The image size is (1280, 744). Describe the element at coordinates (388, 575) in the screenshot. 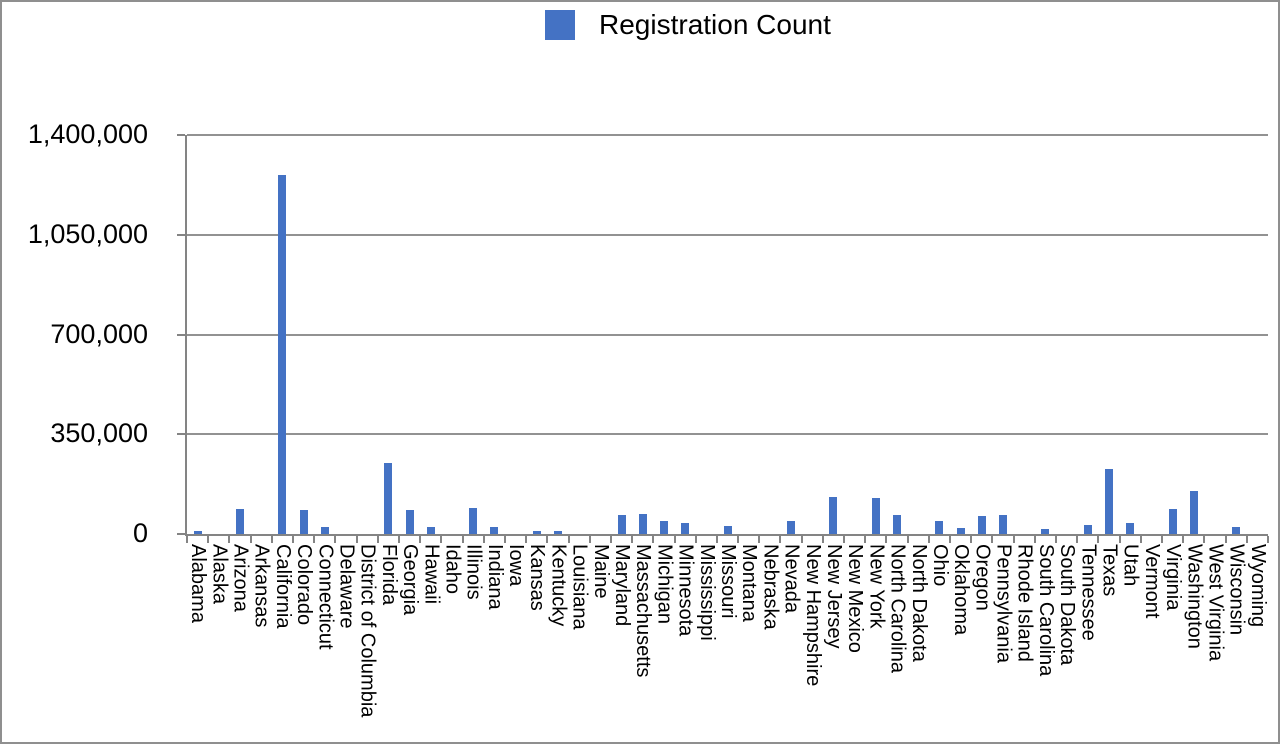

I see `x-axis-label: Florida` at that location.